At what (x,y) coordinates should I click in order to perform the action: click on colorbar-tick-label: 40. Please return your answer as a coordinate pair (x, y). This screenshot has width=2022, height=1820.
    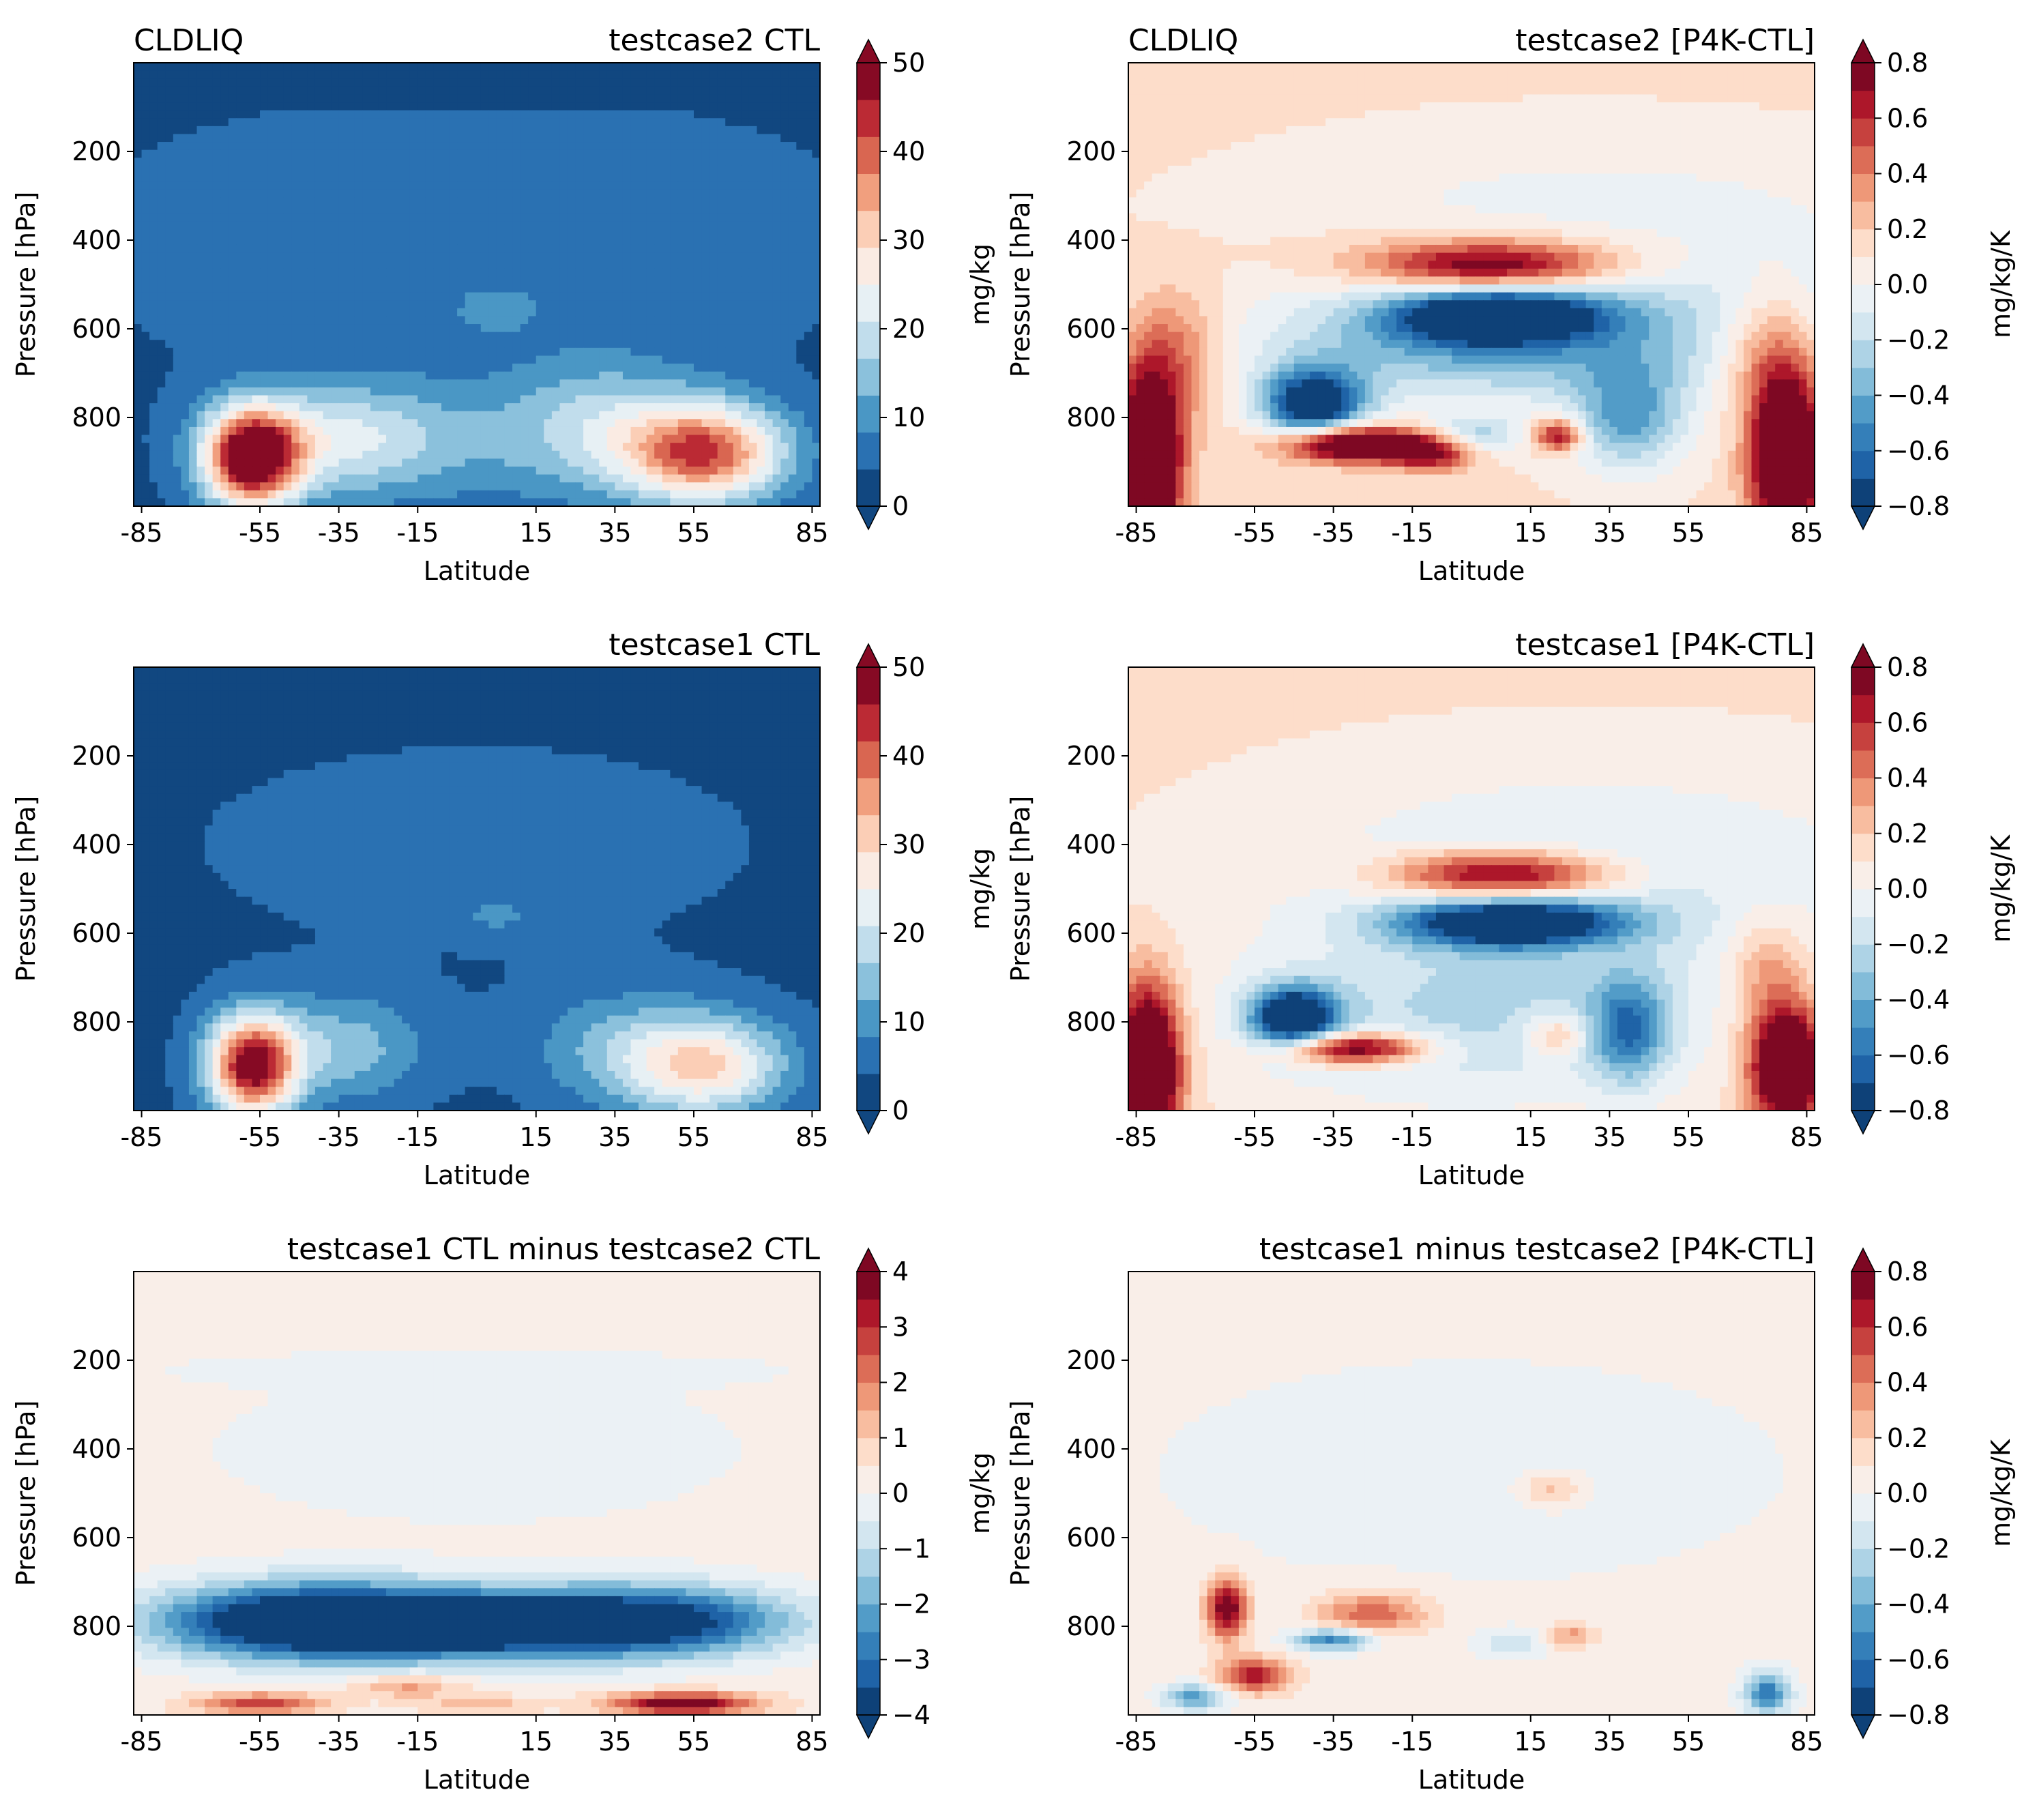
    Looking at the image, I should click on (909, 151).